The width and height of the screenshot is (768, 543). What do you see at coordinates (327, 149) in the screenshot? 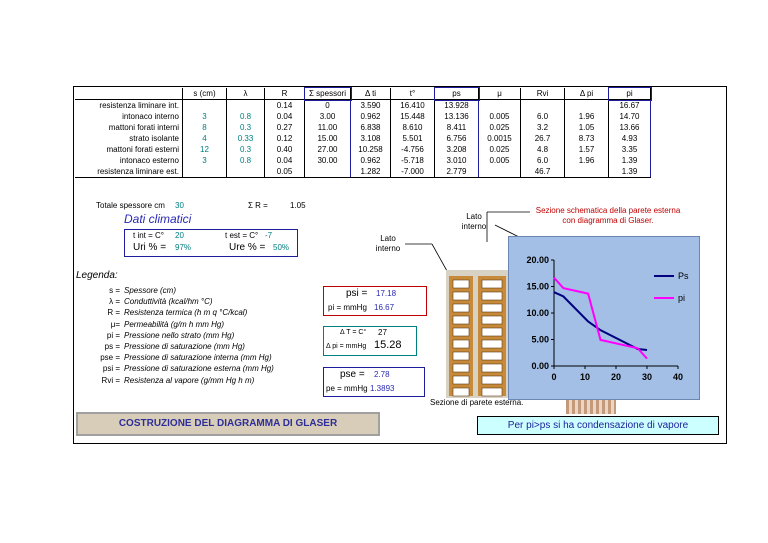
I see `table-cell: 27.00` at bounding box center [327, 149].